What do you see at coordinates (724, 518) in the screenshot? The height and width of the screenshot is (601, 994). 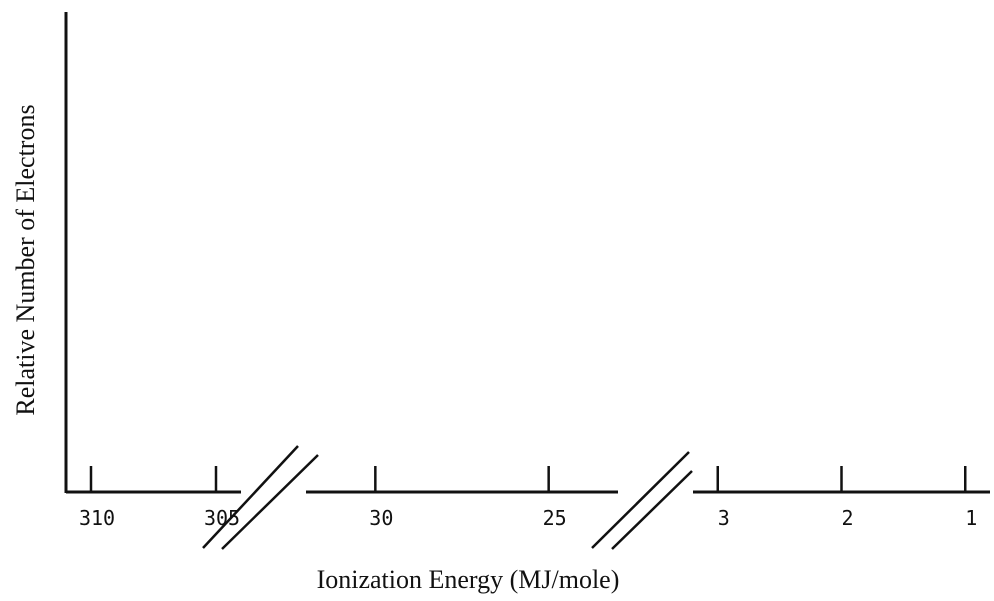 I see `x-tick-label-3: 3` at bounding box center [724, 518].